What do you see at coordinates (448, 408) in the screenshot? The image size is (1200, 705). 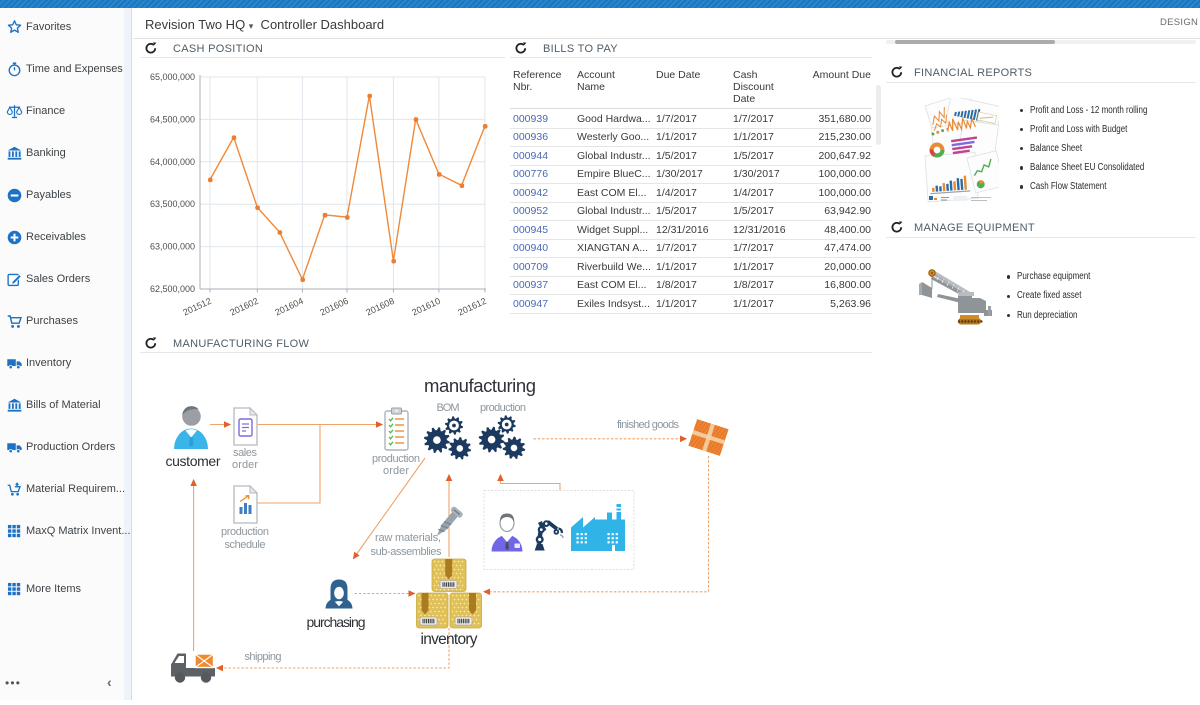 I see `svg-text: BOM` at bounding box center [448, 408].